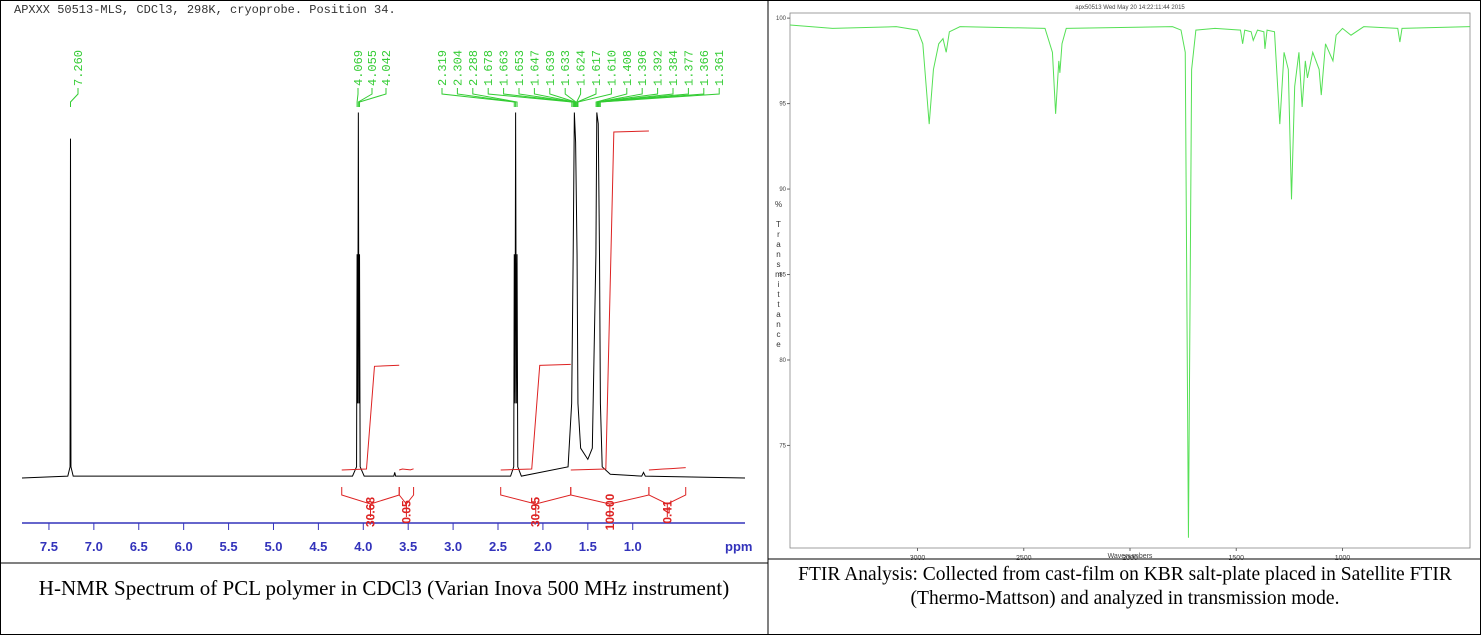 This screenshot has width=1481, height=635. I want to click on y-tick-label: 95, so click(782, 105).